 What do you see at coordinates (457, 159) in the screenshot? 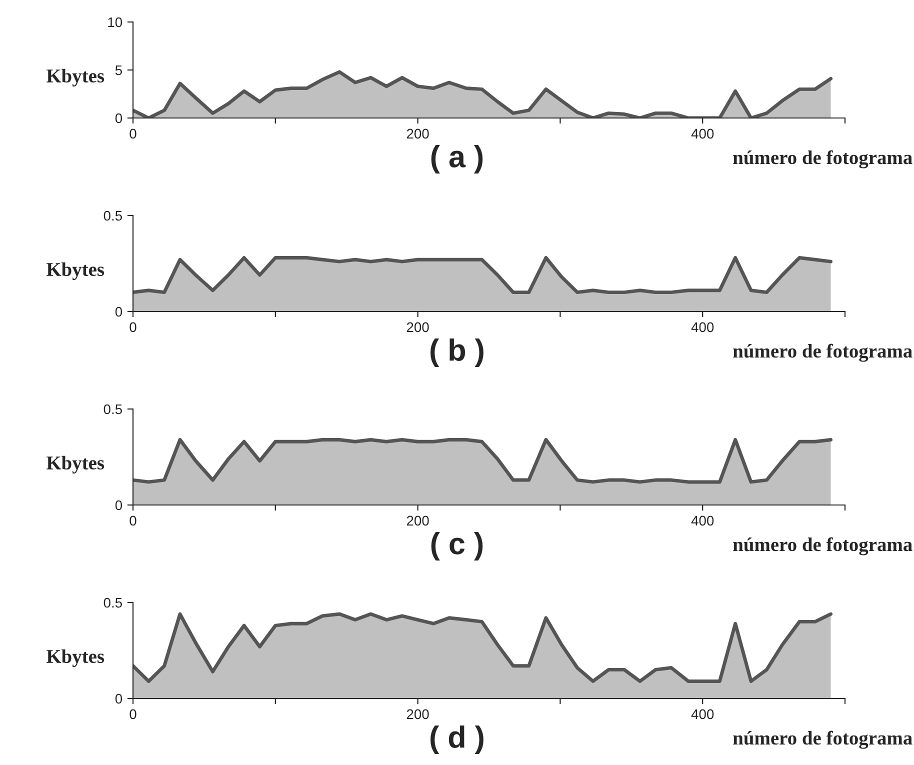
I see `text: ( a )` at bounding box center [457, 159].